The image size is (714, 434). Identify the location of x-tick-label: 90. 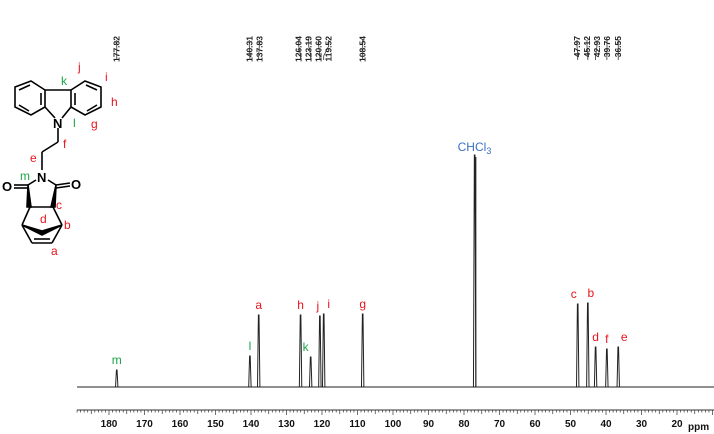
(429, 424).